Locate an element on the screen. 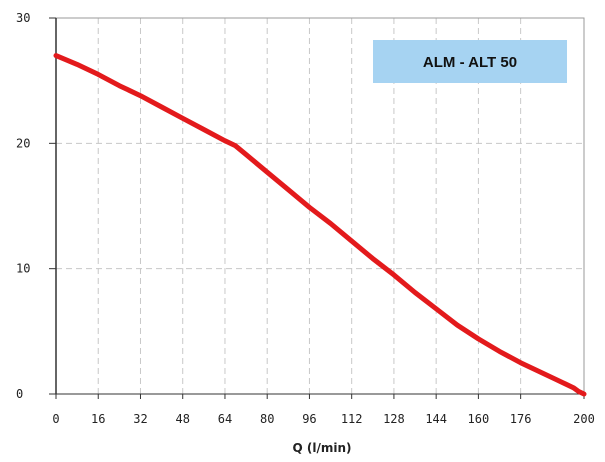 The image size is (605, 462). chart-title: ALM - ALT 50 is located at coordinates (470, 62).